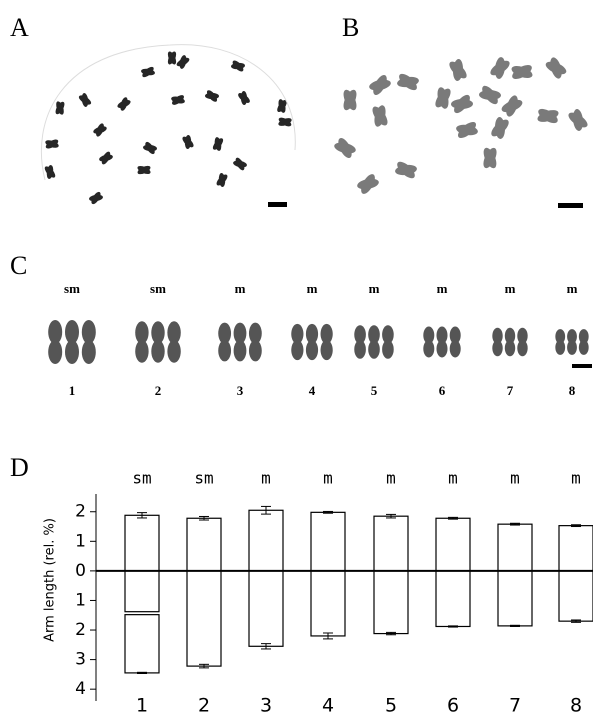 This screenshot has height=720, width=593. I want to click on x-tick-label: 6, so click(453, 706).